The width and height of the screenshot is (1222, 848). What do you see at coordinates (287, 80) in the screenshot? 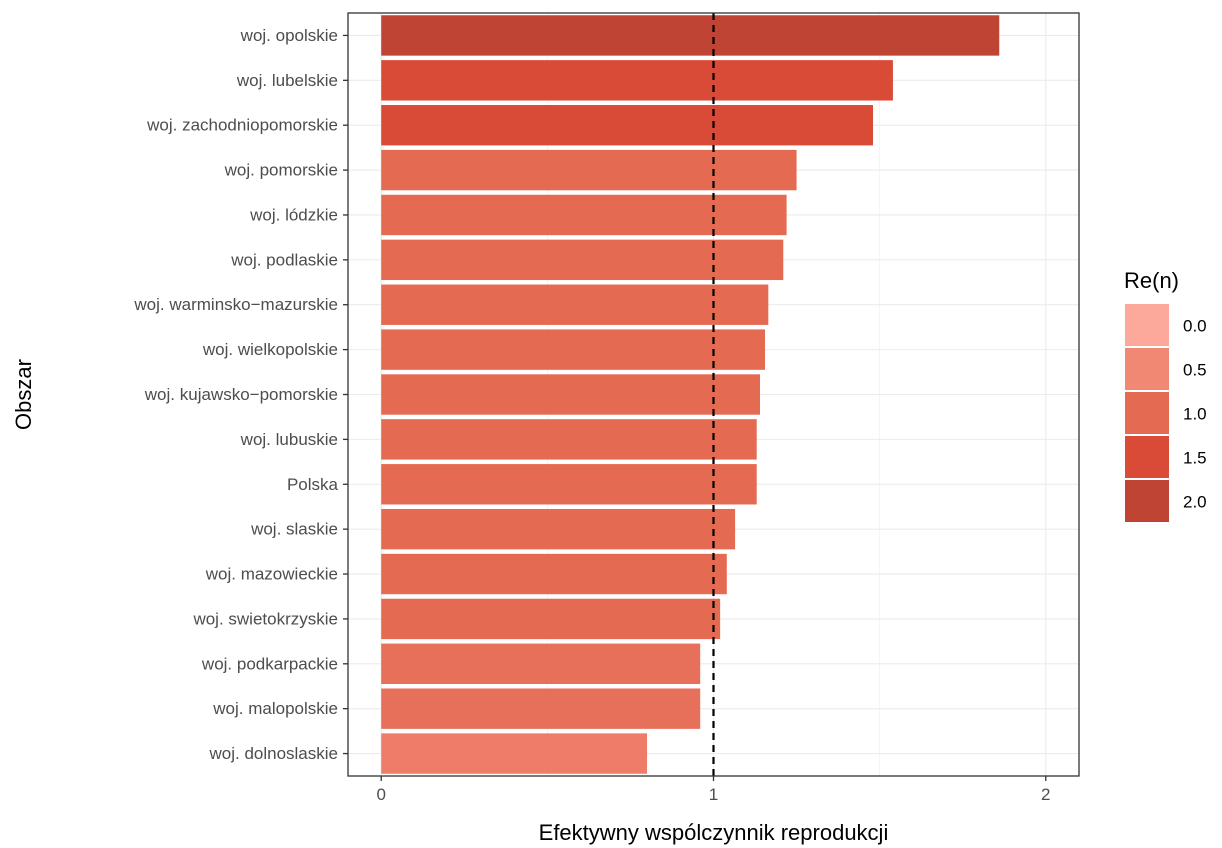
I see `y-tick-label: woj. lubelskie` at bounding box center [287, 80].